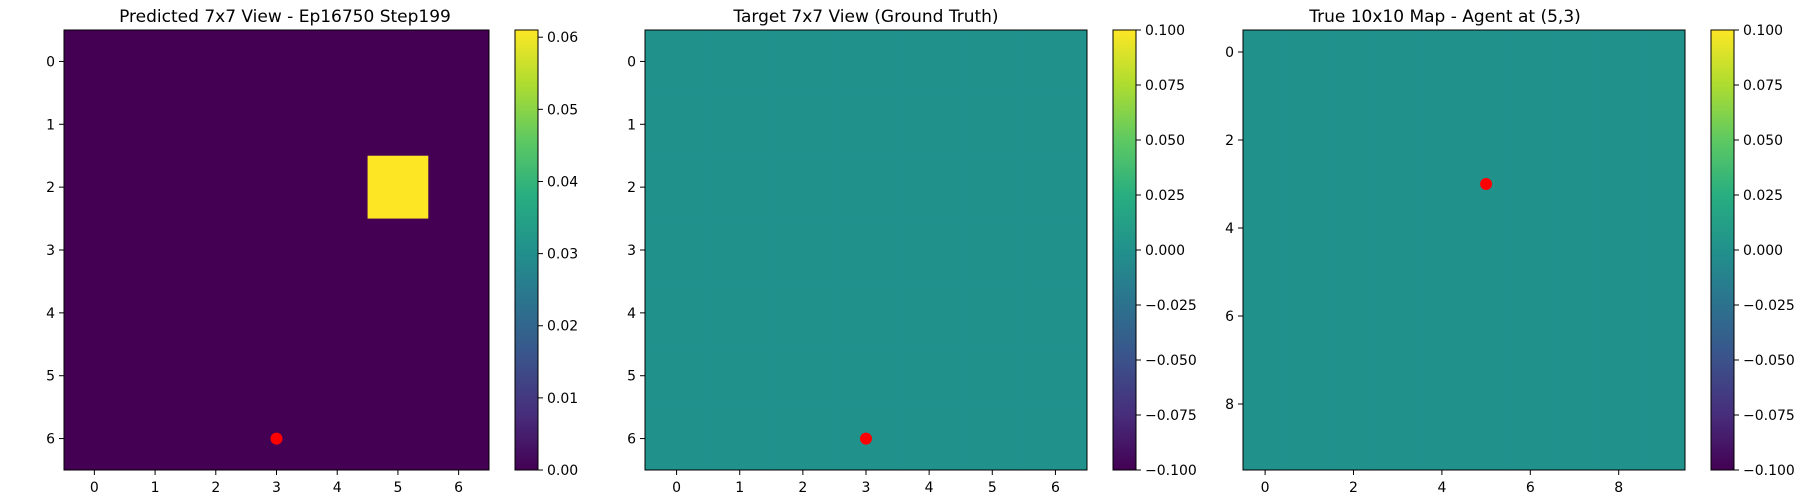 The image size is (1800, 500). I want to click on y-tick-label: 4, so click(631, 314).